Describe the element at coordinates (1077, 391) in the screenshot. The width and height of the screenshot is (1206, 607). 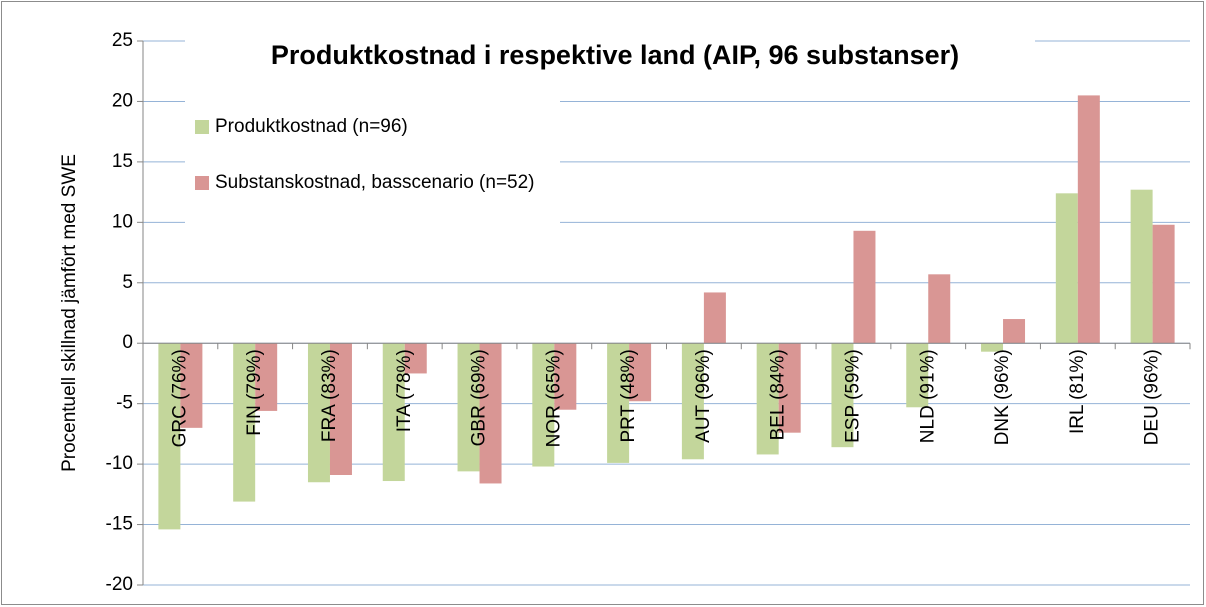
I see `x-tick-label: IRL (81%)` at that location.